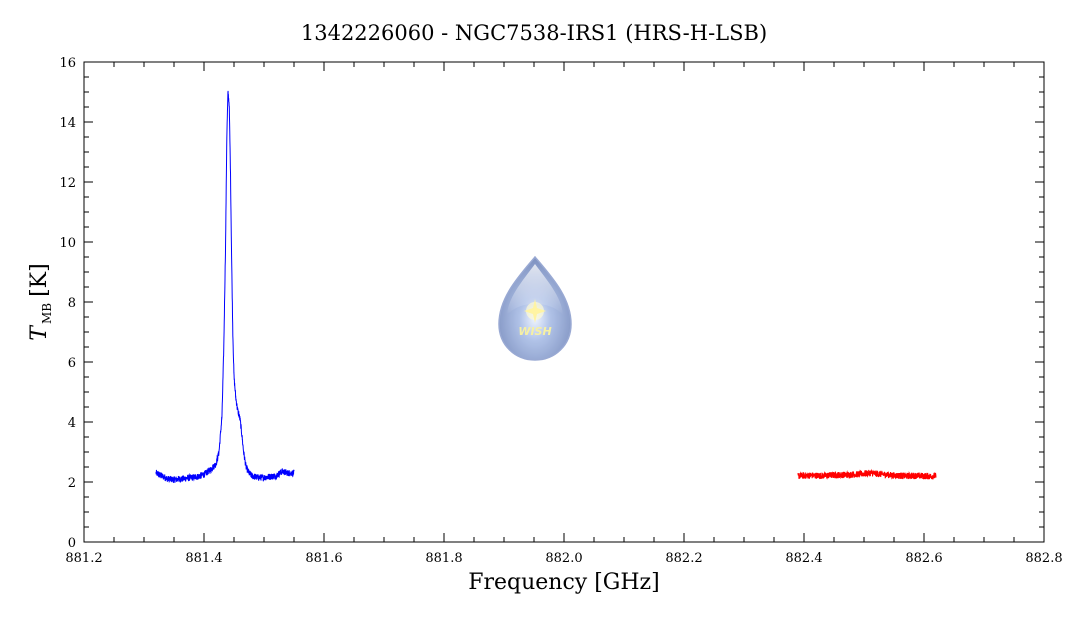 The height and width of the screenshot is (618, 1068). What do you see at coordinates (803, 558) in the screenshot?
I see `x-tick-label: 882.4` at bounding box center [803, 558].